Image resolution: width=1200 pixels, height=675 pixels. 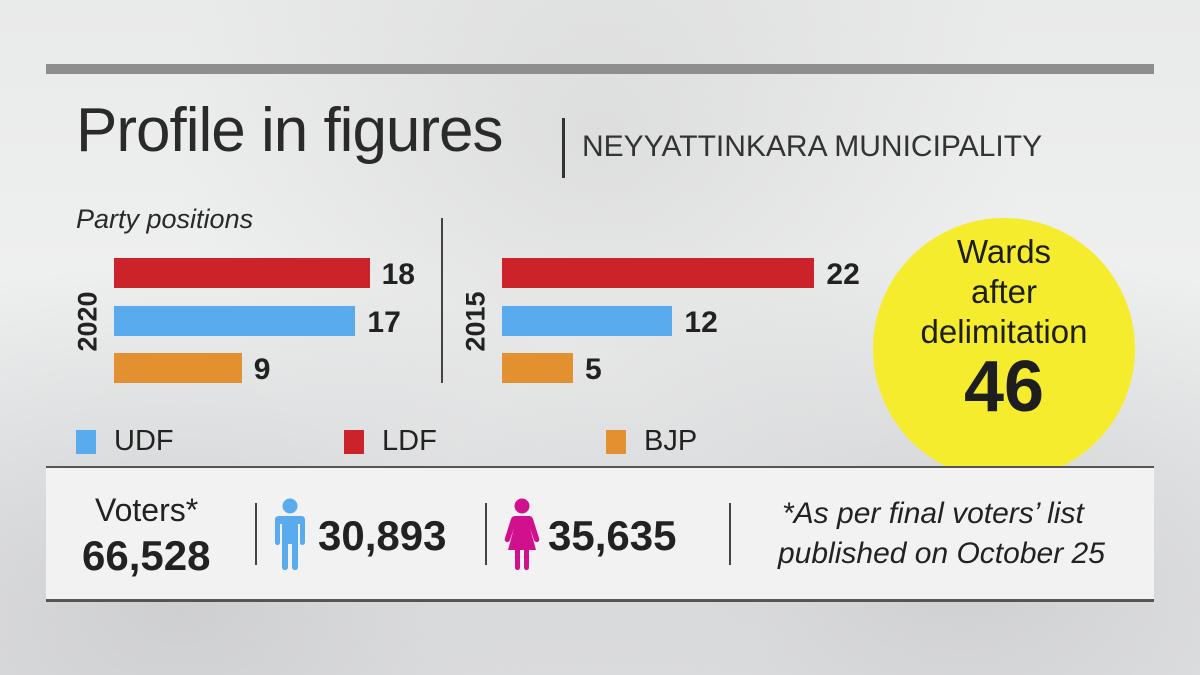 I want to click on female-person-icon, so click(x=522, y=534).